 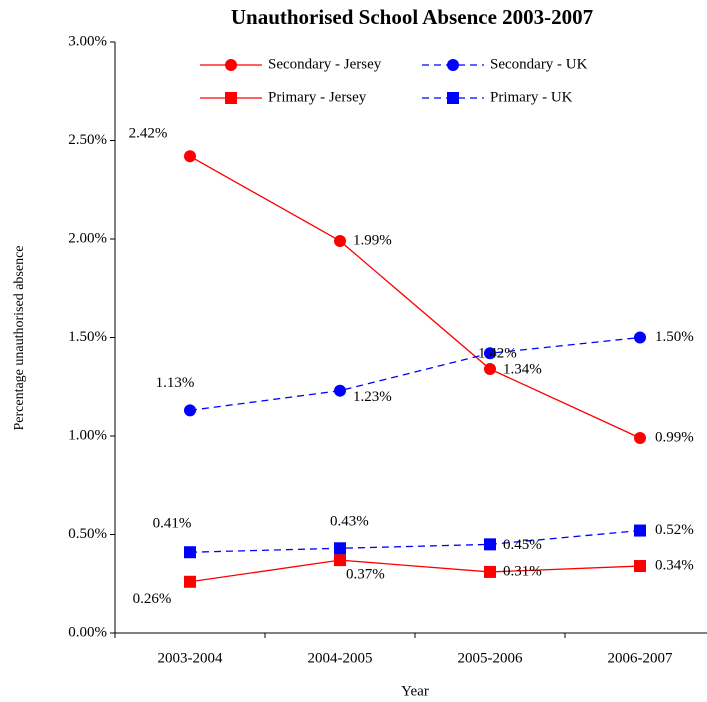 I want to click on x-axis-label: Year, so click(x=415, y=691).